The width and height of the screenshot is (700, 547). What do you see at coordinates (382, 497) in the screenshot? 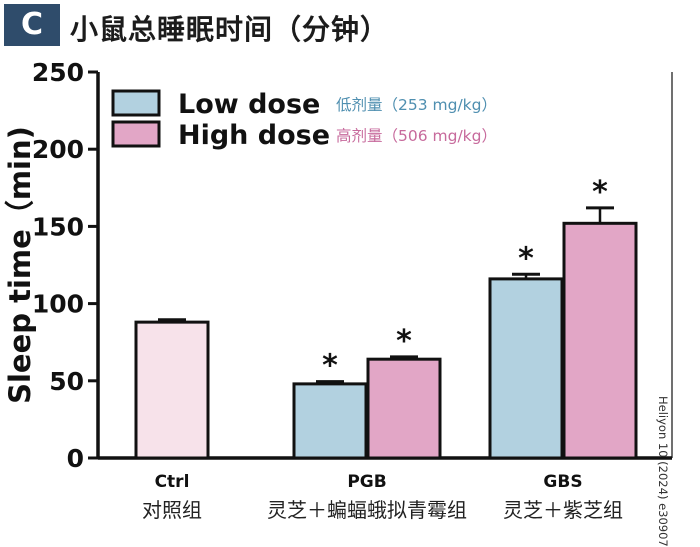
I see `x-axis-labels: Ctrl 对照组 PGB 灵芝＋蝙蝠蛾拟青霉组 GBS 灵芝＋紫芝组` at bounding box center [382, 497].